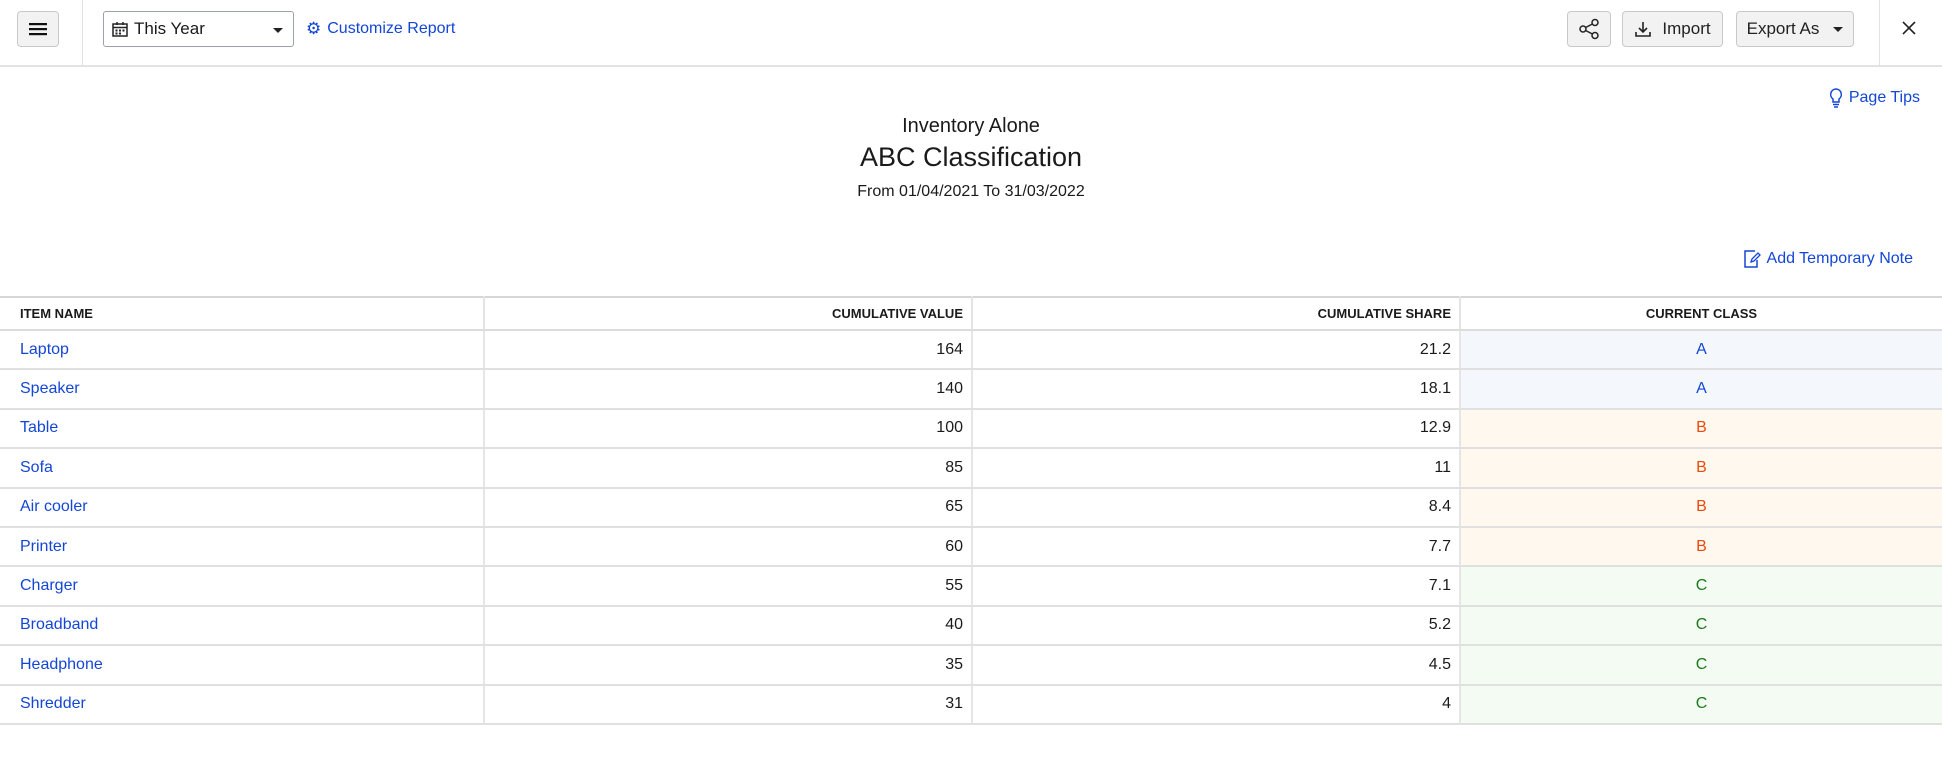 The width and height of the screenshot is (1942, 769). I want to click on header-cumulative-share: CUMULATIVE SHARE, so click(1216, 313).